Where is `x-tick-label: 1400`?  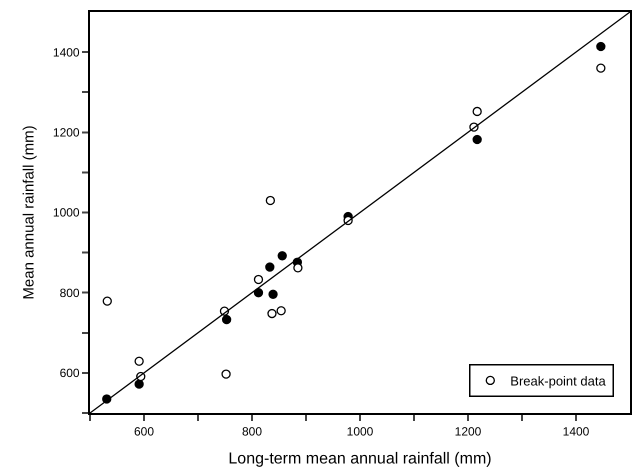
x-tick-label: 1400 is located at coordinates (576, 431).